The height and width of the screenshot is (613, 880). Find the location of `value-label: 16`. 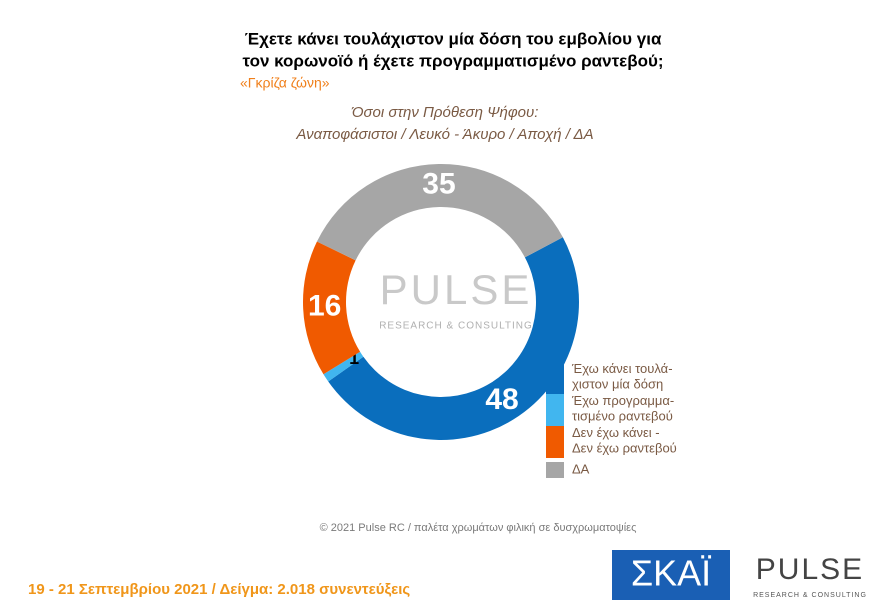

value-label: 16 is located at coordinates (324, 306).